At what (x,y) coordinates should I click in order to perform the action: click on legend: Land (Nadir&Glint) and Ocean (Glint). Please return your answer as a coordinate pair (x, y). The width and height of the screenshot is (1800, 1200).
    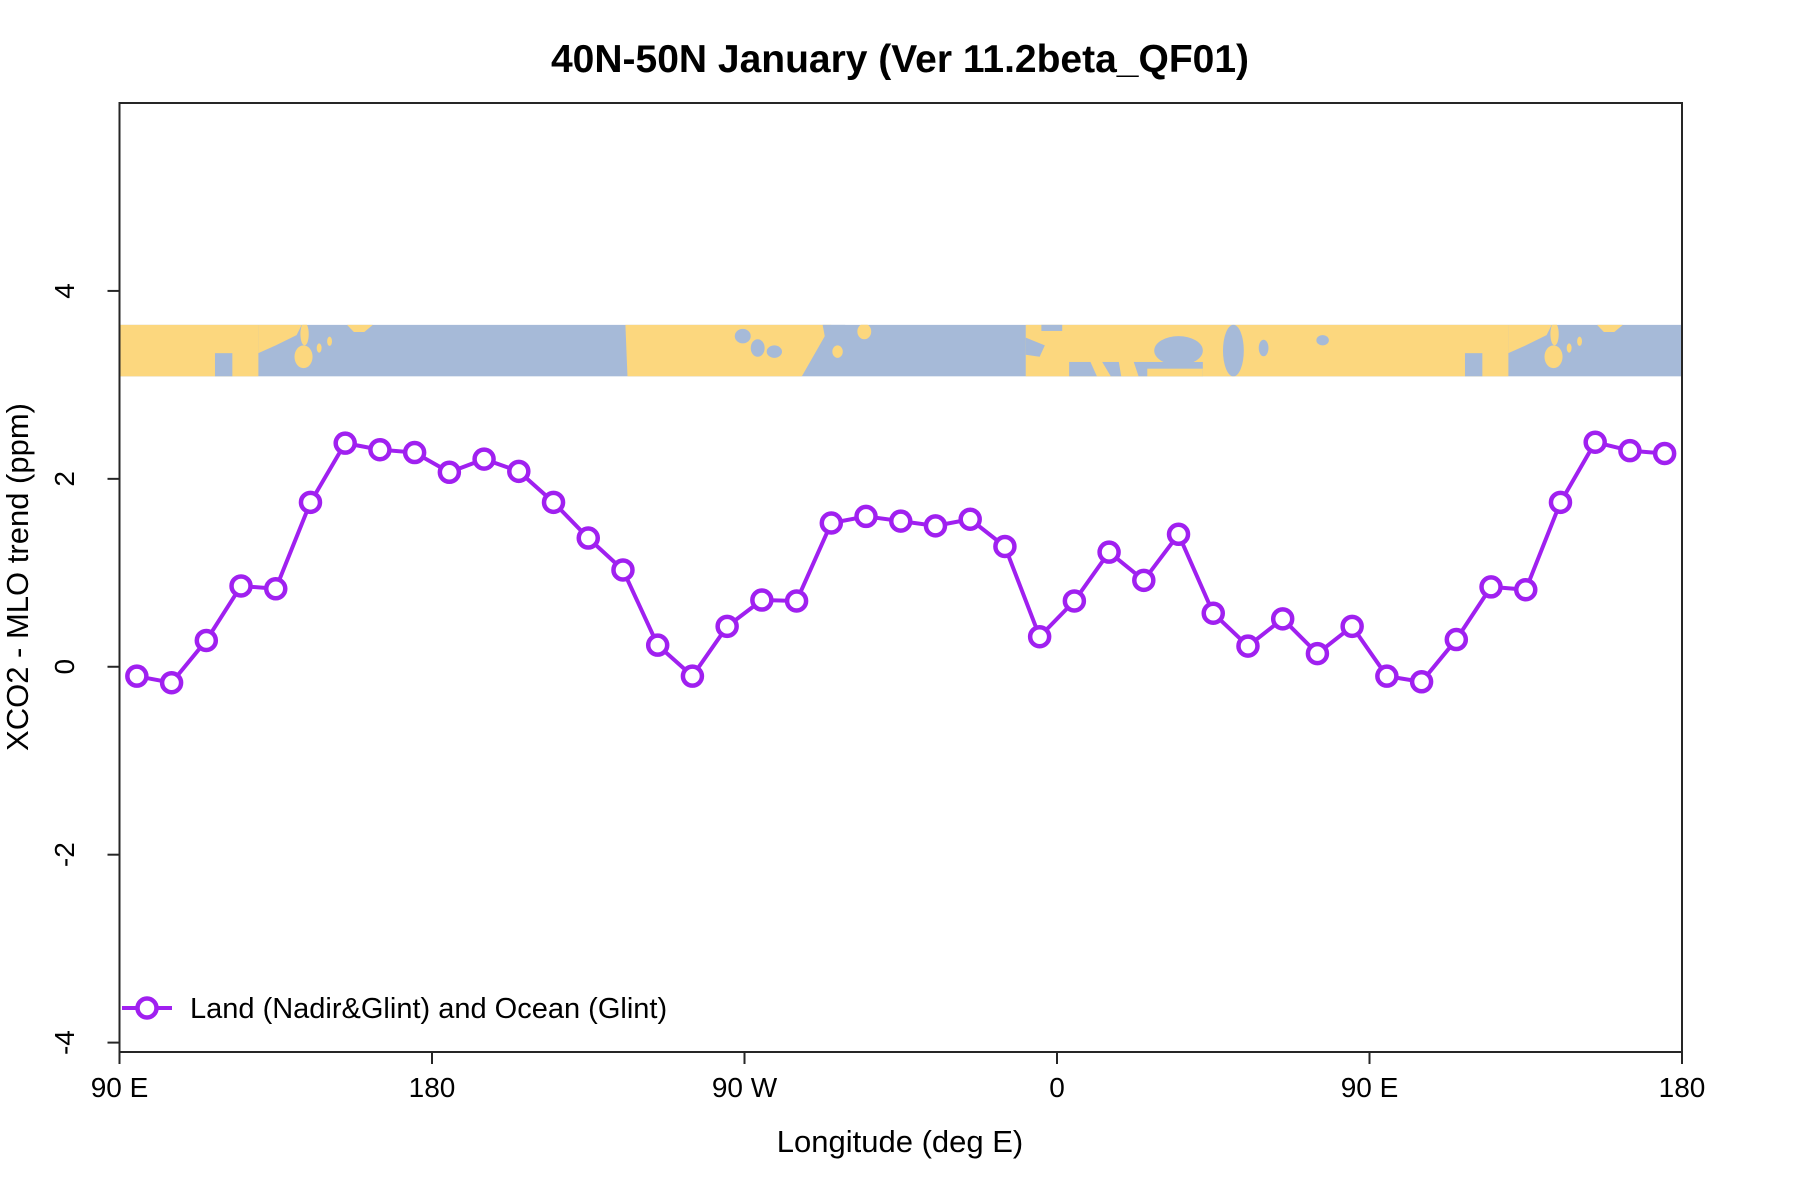
    Looking at the image, I should click on (394, 1009).